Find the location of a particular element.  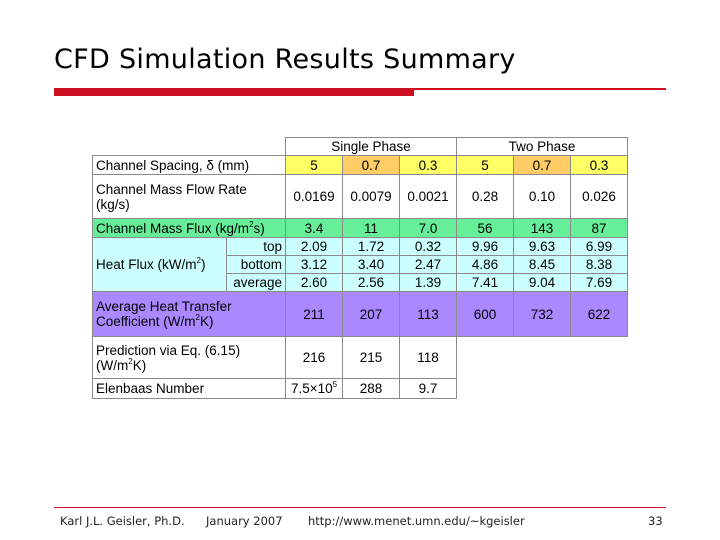

footer-url: http://www.menet.umn.edu/~kgeisler is located at coordinates (416, 521).